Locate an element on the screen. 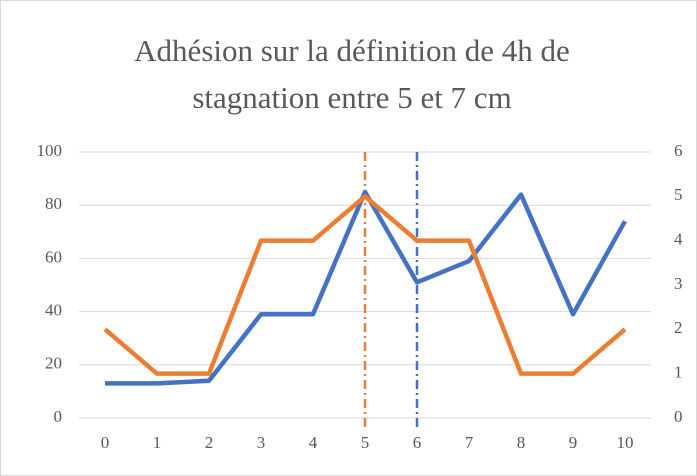 Image resolution: width=697 pixels, height=476 pixels. y2-tick-label: 2 is located at coordinates (678, 327).